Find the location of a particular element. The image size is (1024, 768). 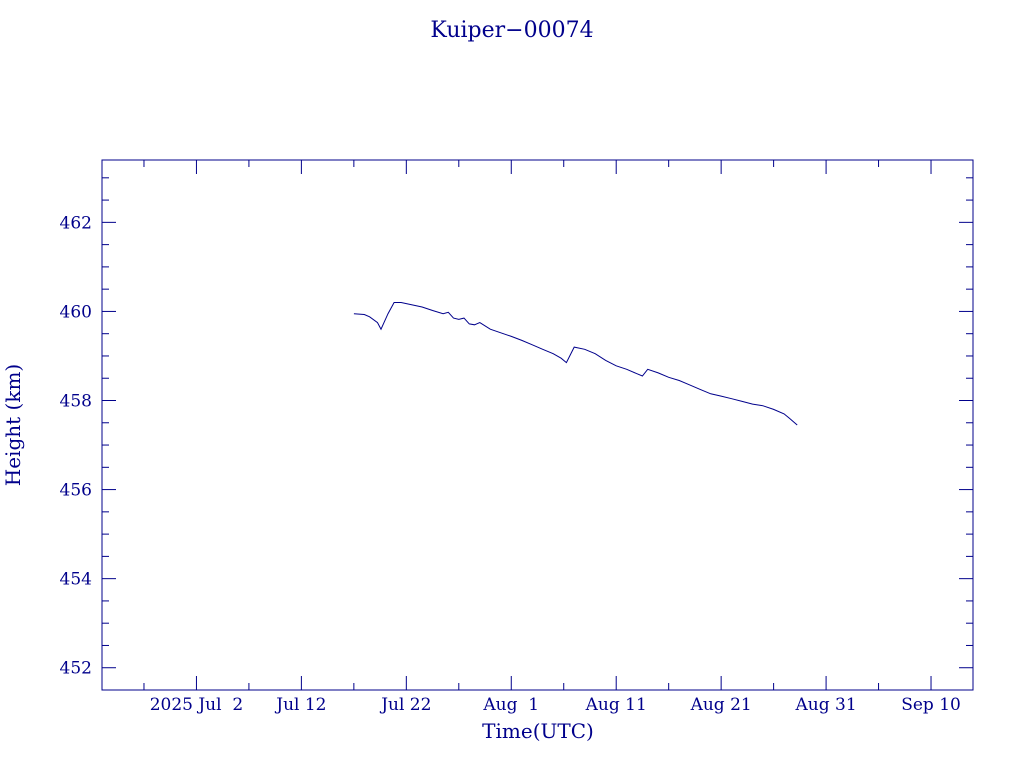

y-tick-label: 458 is located at coordinates (76, 402).